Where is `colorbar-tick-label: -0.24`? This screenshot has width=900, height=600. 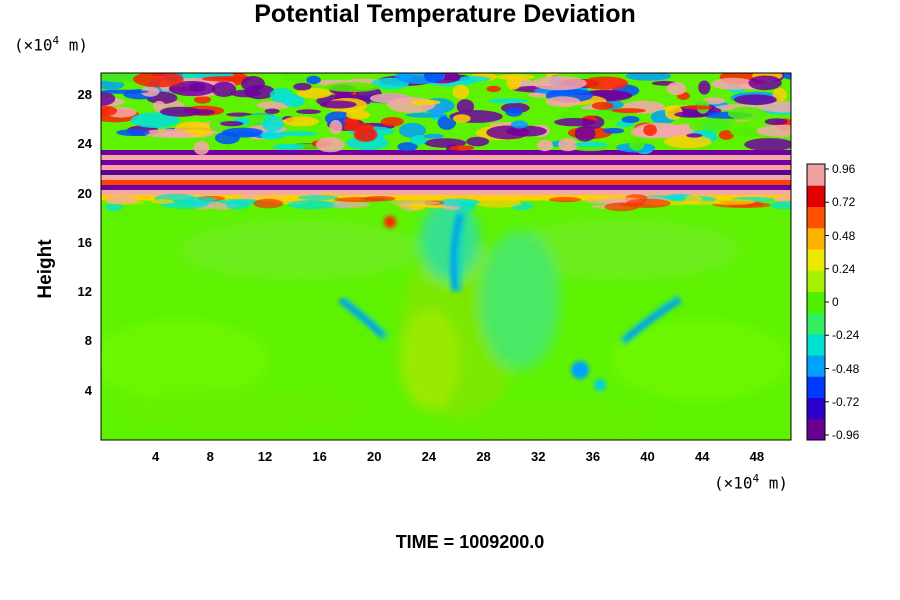 colorbar-tick-label: -0.24 is located at coordinates (846, 335).